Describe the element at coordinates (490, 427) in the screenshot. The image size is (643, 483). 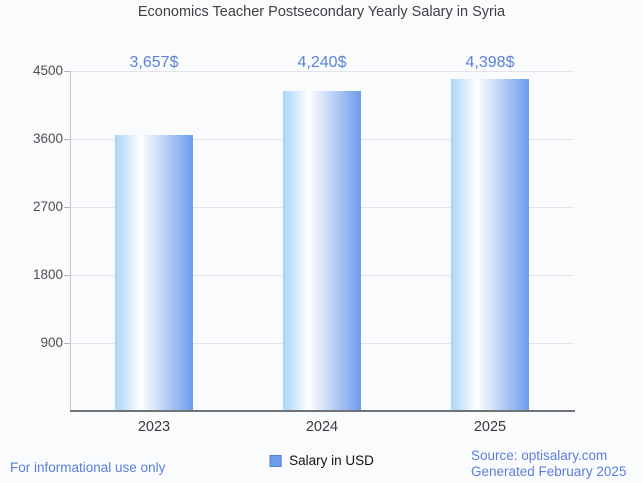
I see `x-tick-label: 2025` at that location.